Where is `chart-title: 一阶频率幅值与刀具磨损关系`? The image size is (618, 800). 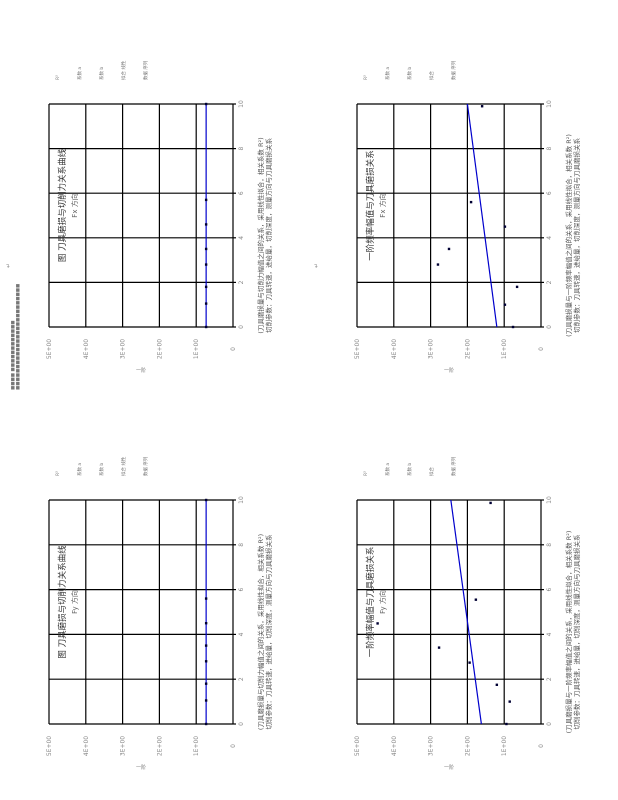
chart-title: 一阶频率幅值与刀具磨损关系 is located at coordinates (370, 205).